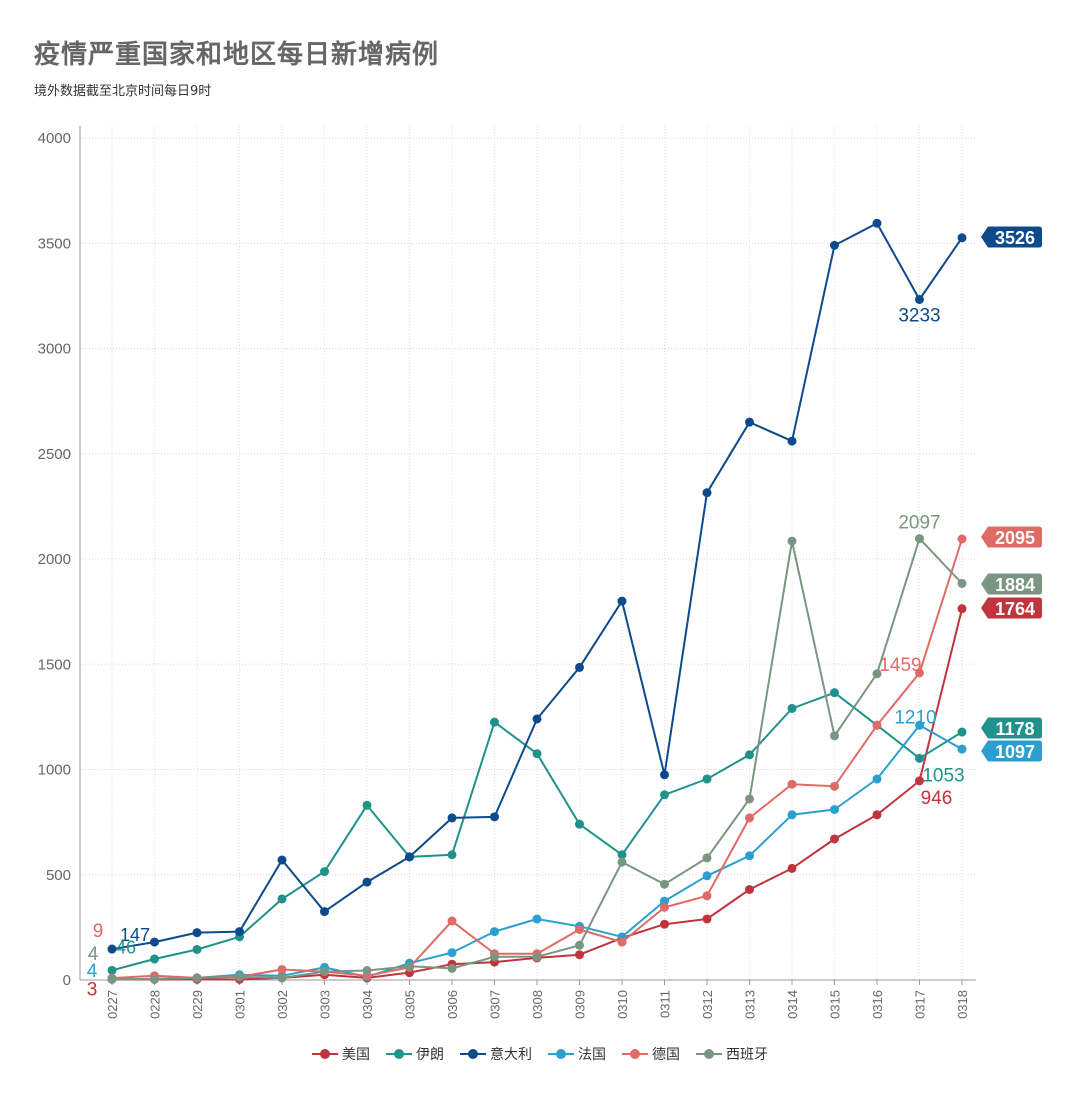 This screenshot has width=1080, height=1109. What do you see at coordinates (792, 1004) in the screenshot?
I see `x-tick-label: 0314` at bounding box center [792, 1004].